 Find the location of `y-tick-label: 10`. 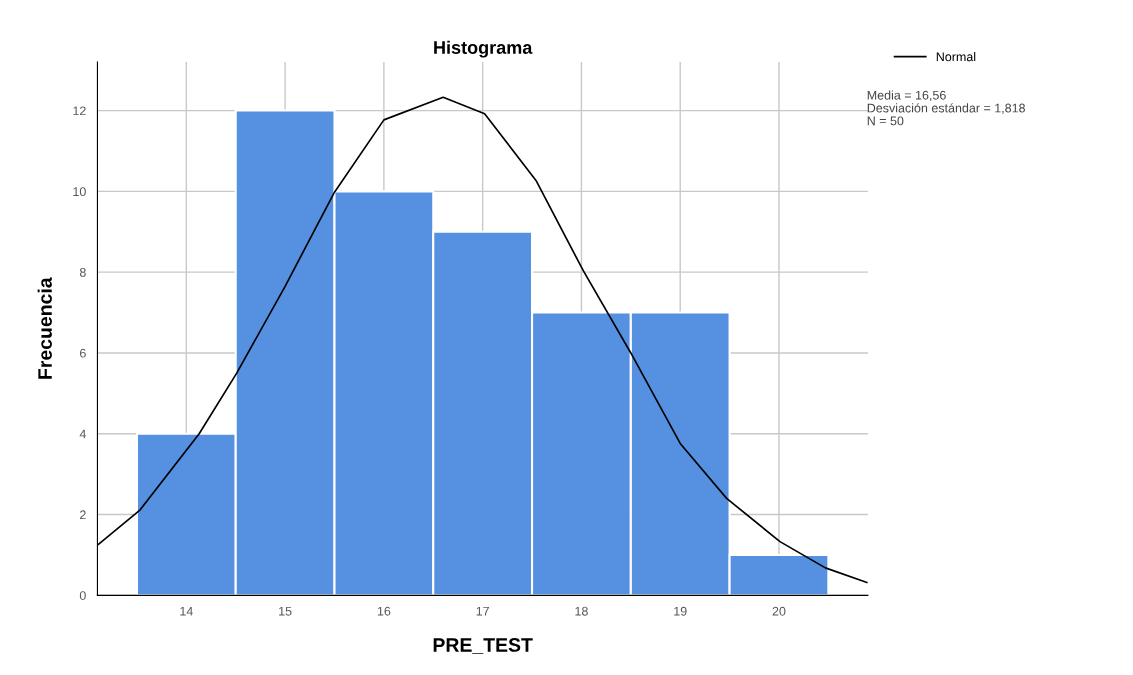

y-tick-label: 10 is located at coordinates (79, 192).